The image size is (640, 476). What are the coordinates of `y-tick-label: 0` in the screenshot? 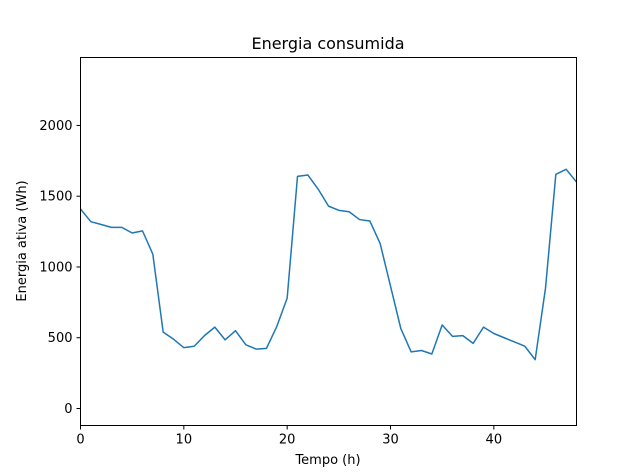 It's located at (68, 409).